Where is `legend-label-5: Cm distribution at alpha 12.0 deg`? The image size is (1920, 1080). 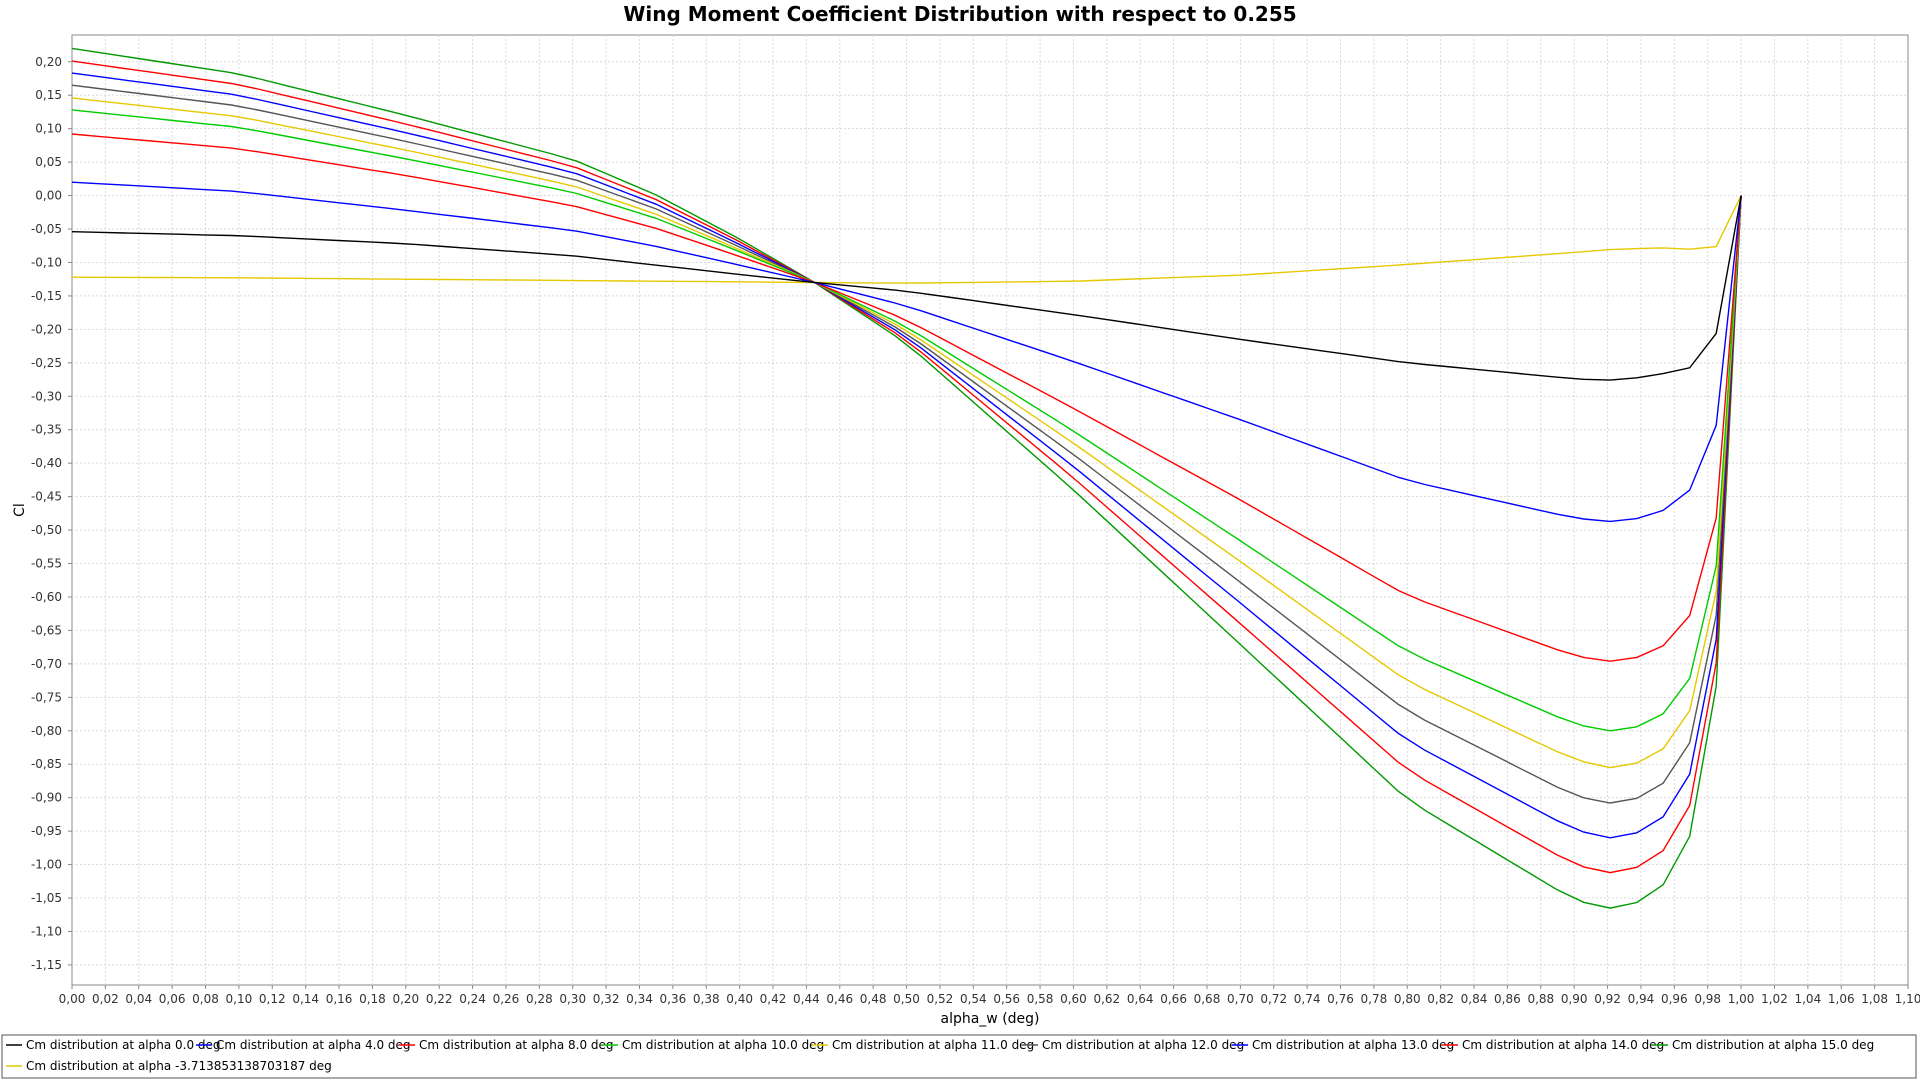 legend-label-5: Cm distribution at alpha 12.0 deg is located at coordinates (1143, 1045).